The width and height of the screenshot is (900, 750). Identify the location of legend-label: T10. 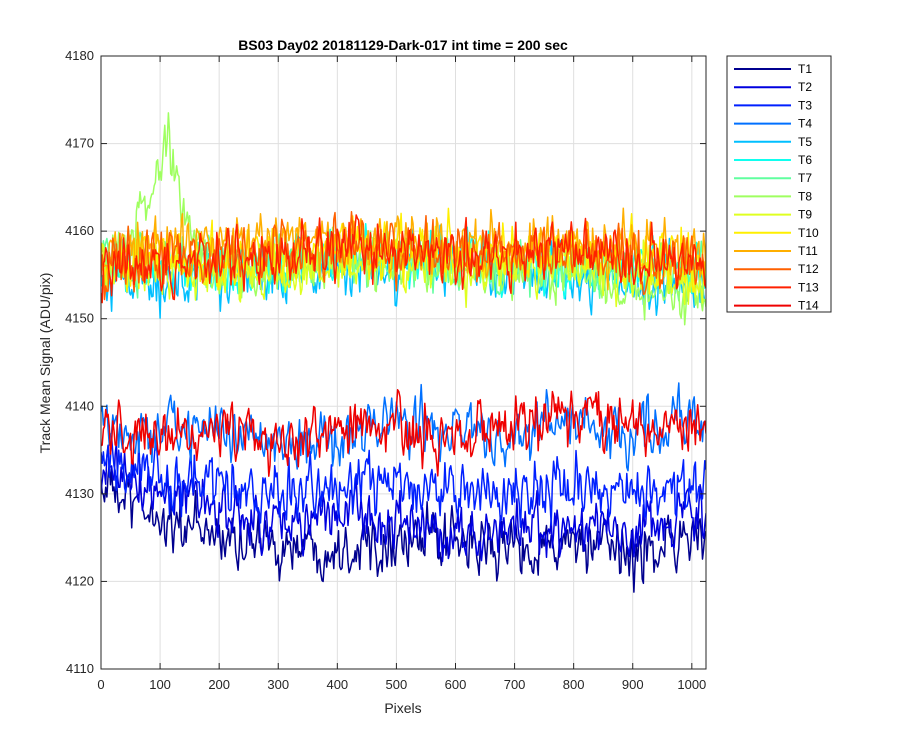
(808, 233).